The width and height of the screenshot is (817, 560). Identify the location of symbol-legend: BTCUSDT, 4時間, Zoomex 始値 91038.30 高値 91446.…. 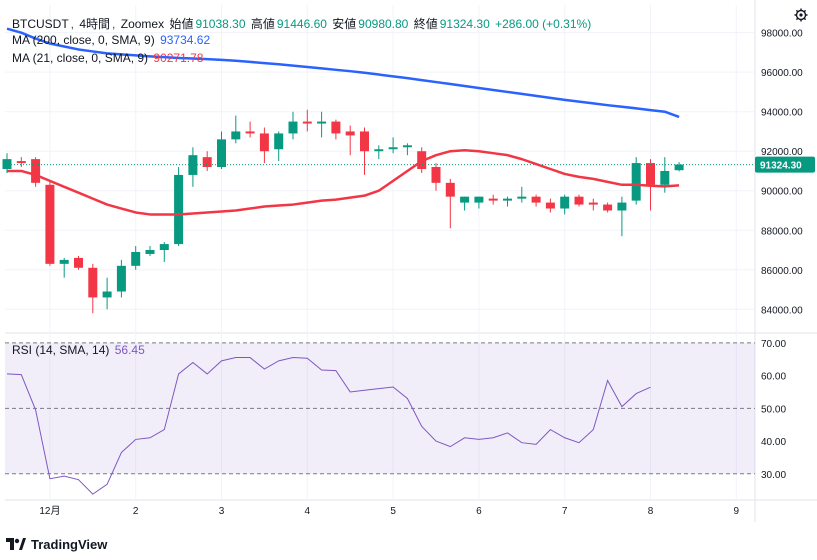
(302, 24).